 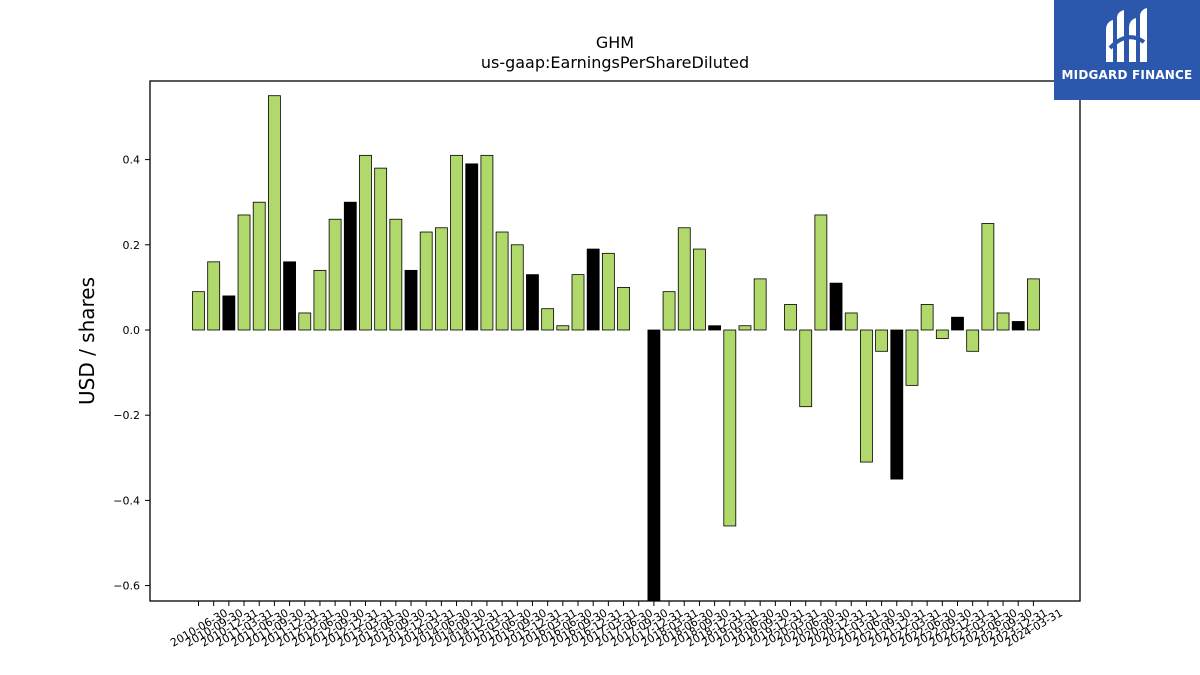 What do you see at coordinates (132, 330) in the screenshot?
I see `y-tick-label: 0.0` at bounding box center [132, 330].